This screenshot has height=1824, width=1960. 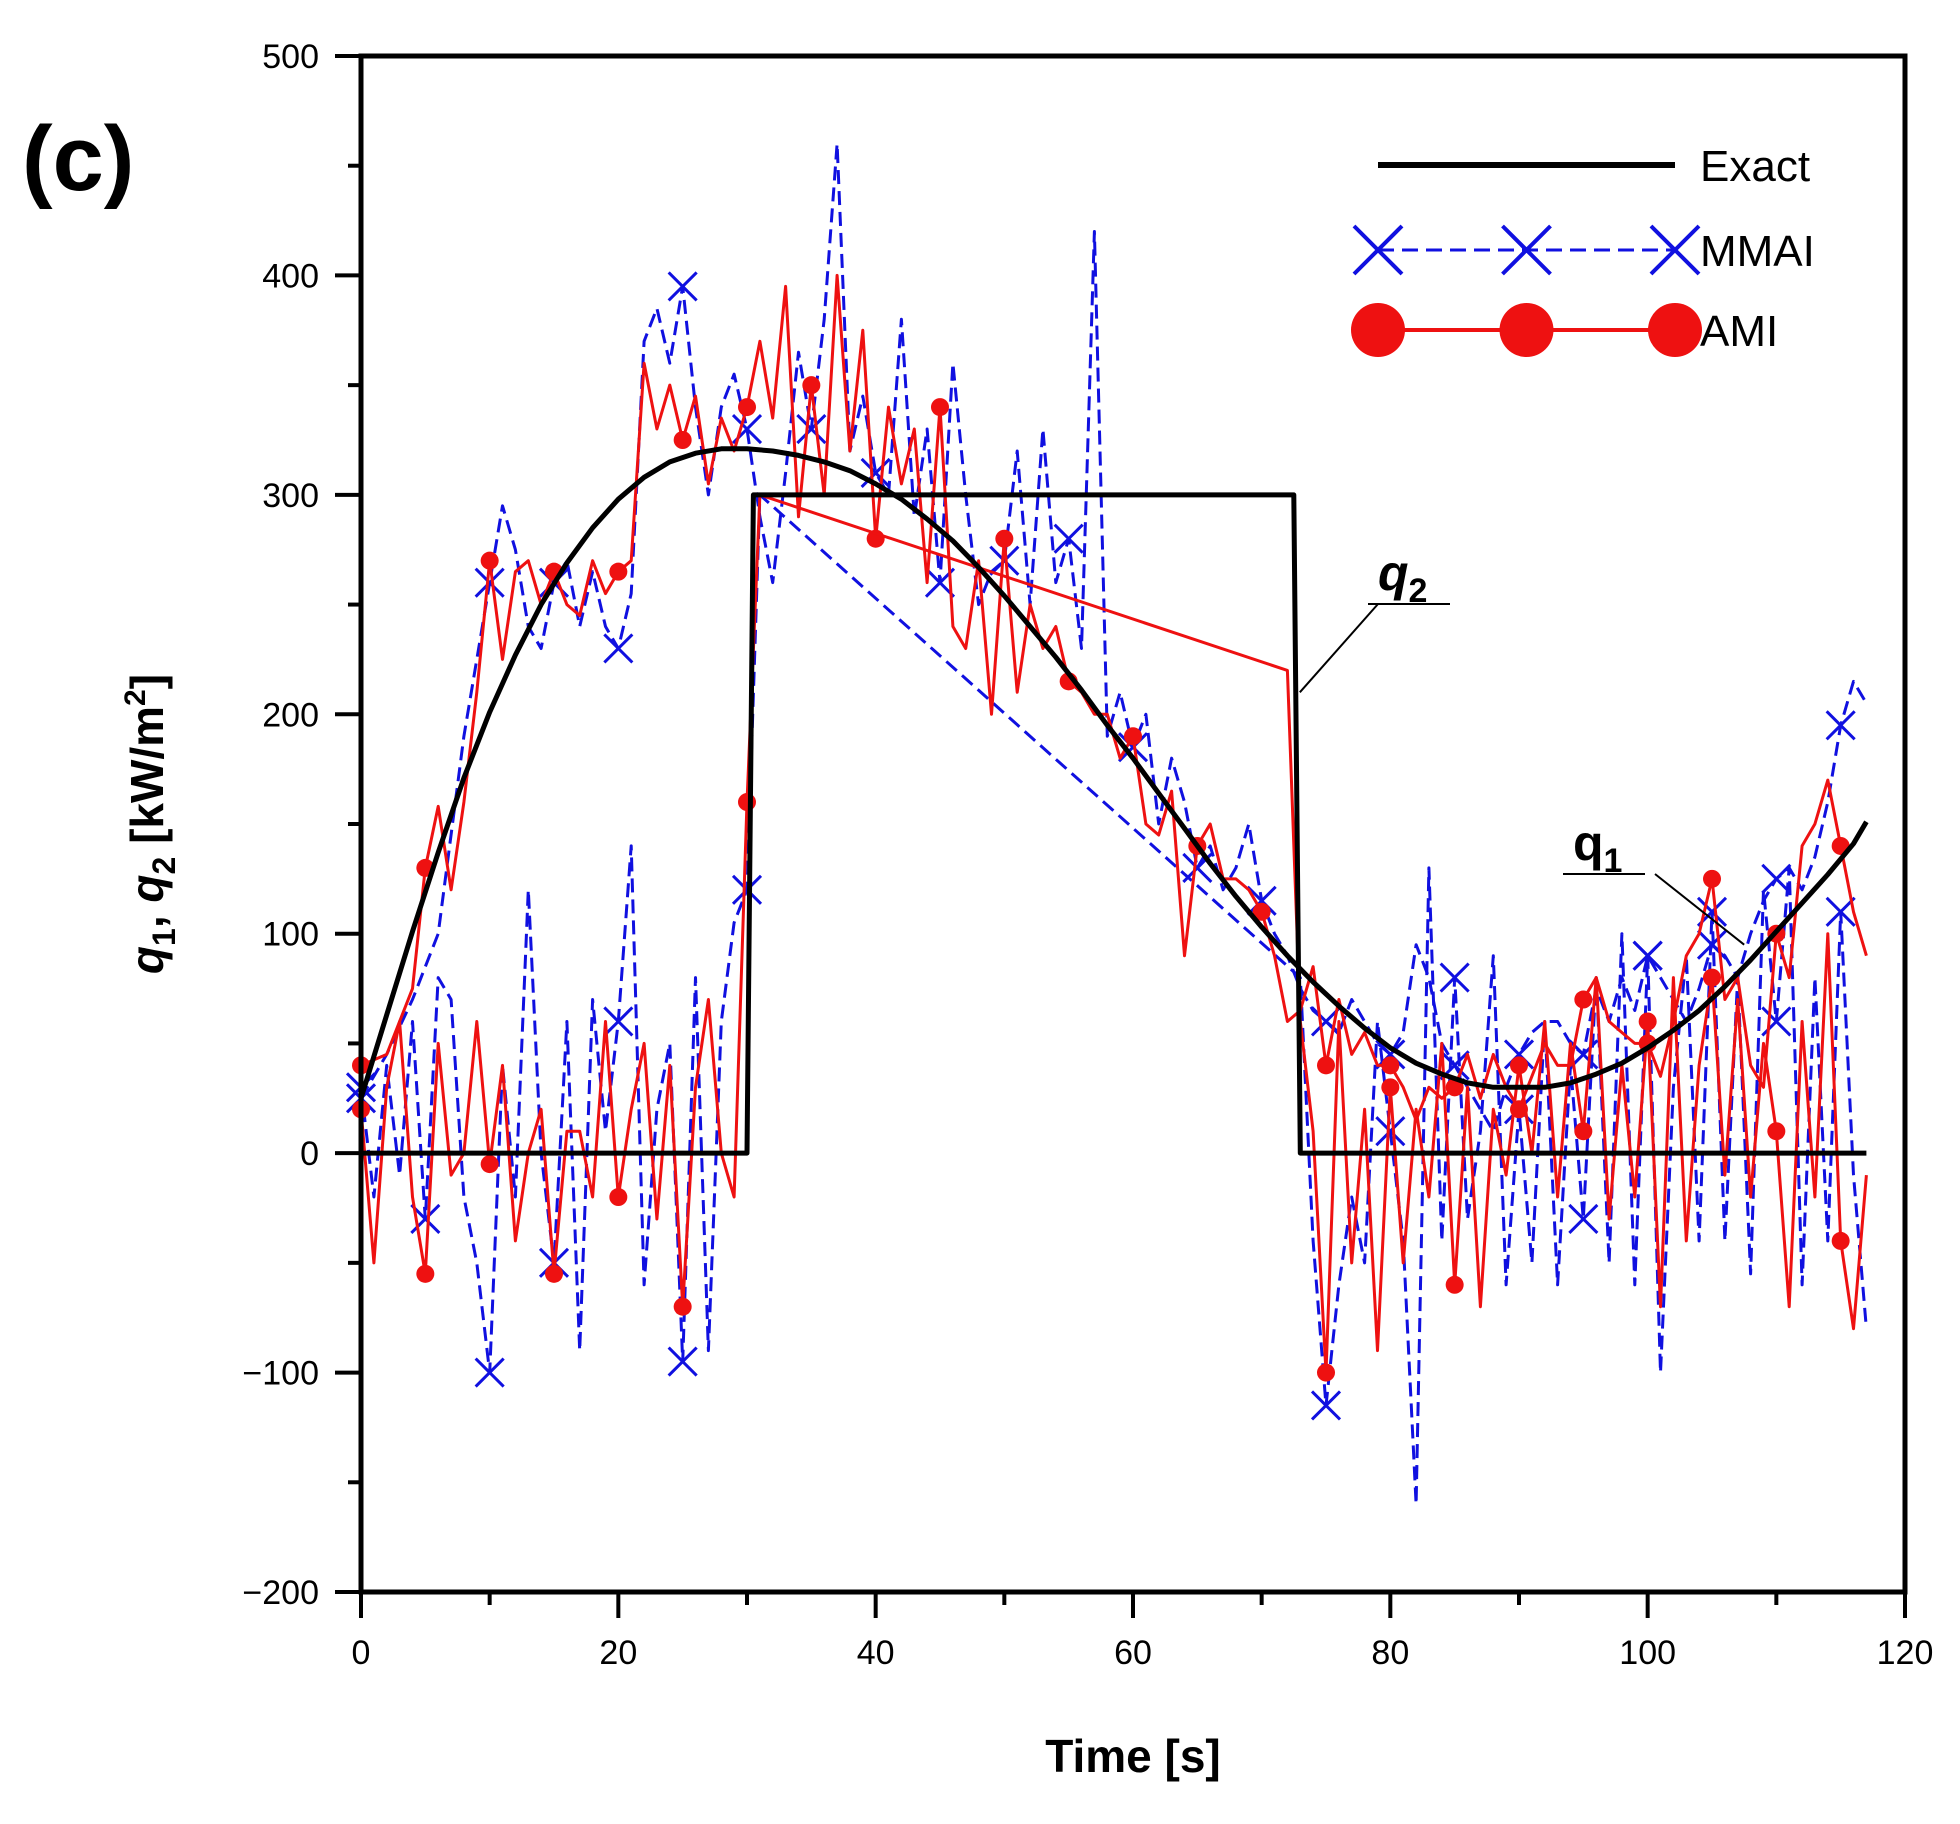 What do you see at coordinates (1739, 331) in the screenshot?
I see `legend-label-ami: AMI` at bounding box center [1739, 331].